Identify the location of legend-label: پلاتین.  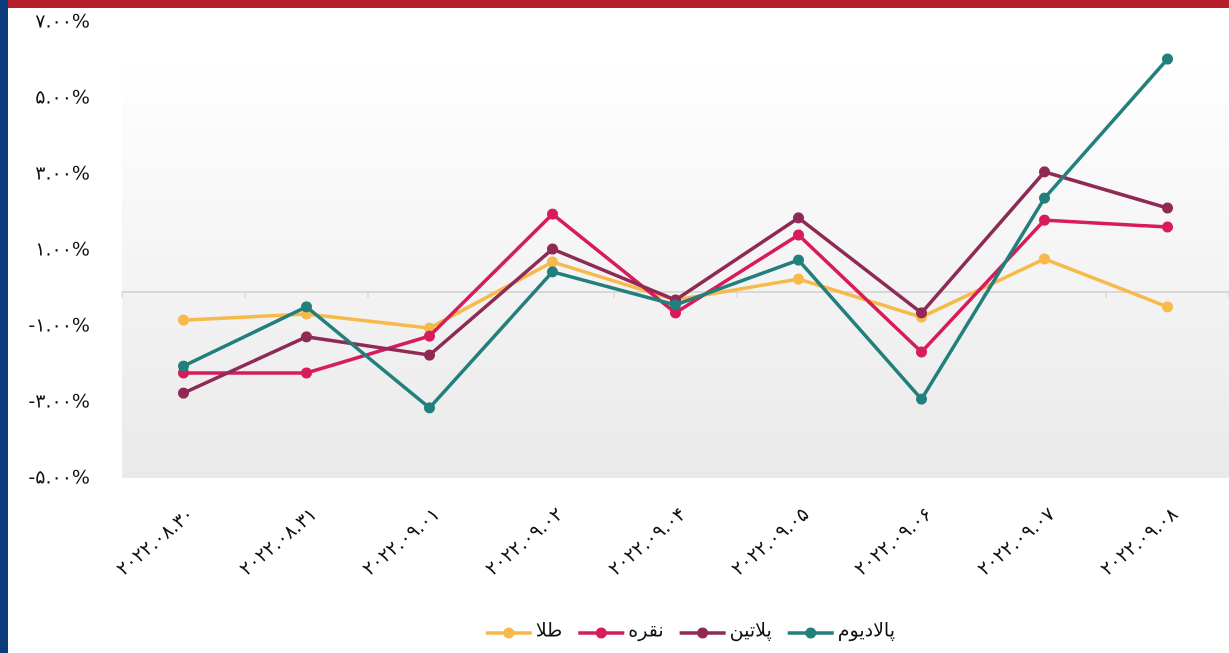
(751, 631).